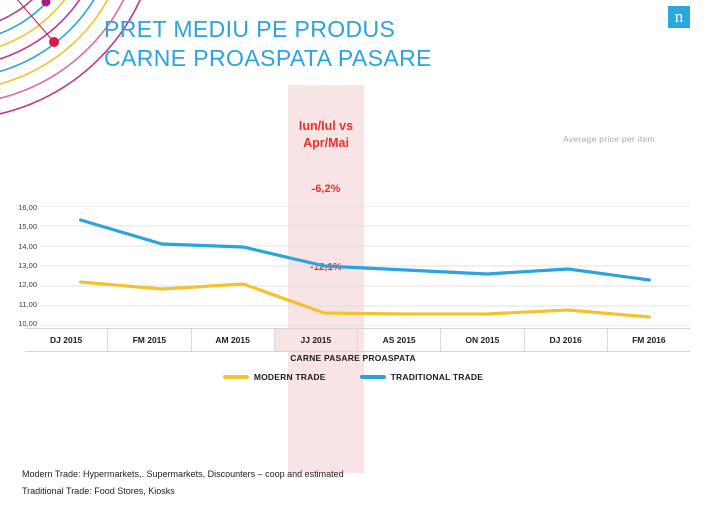 The image size is (706, 514). Describe the element at coordinates (566, 340) in the screenshot. I see `x-axis-tick: DJ 2016` at that location.